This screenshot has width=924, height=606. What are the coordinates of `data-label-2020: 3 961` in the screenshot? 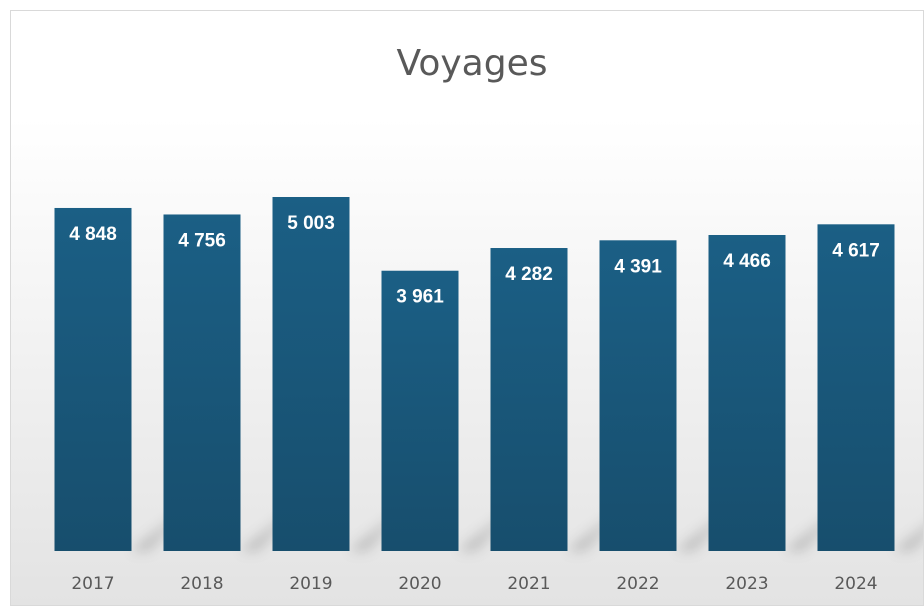 It's located at (420, 297).